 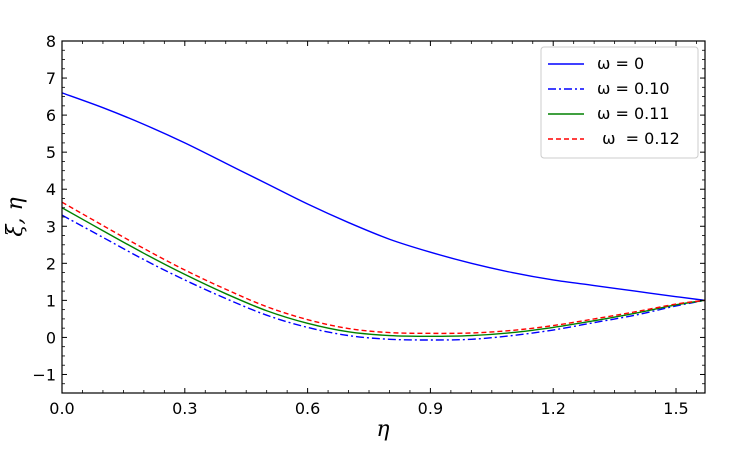 I want to click on y-tick-label: 1, so click(x=51, y=300).